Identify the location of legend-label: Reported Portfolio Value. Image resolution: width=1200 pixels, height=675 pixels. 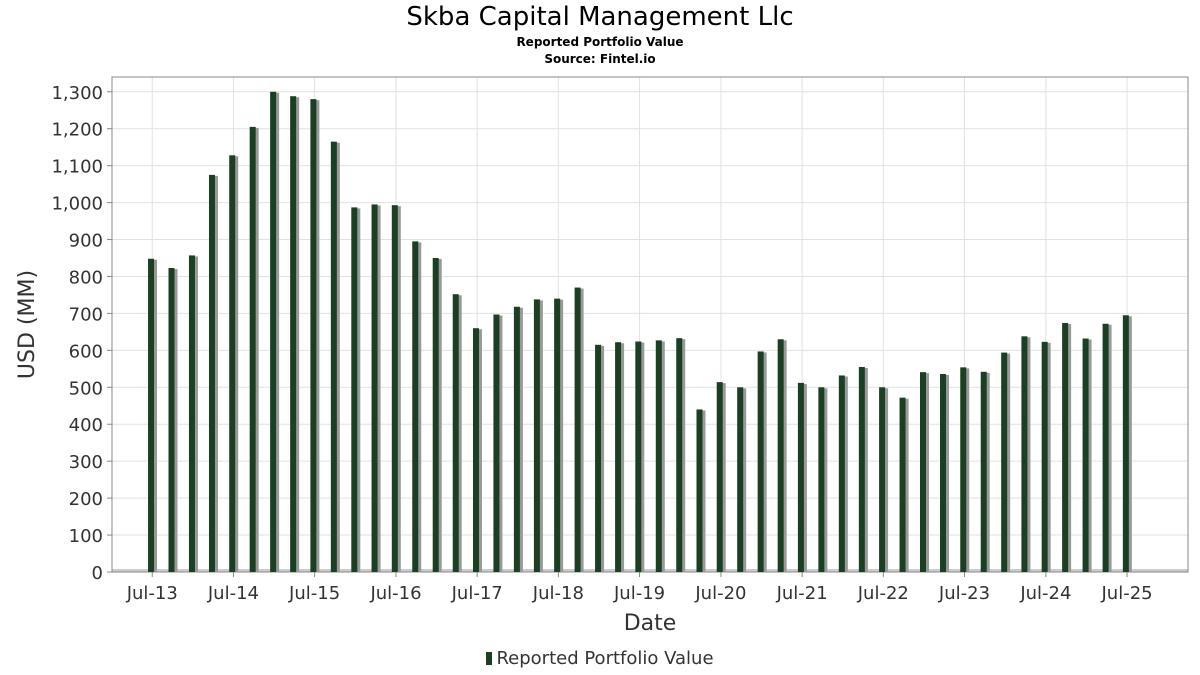
(605, 658).